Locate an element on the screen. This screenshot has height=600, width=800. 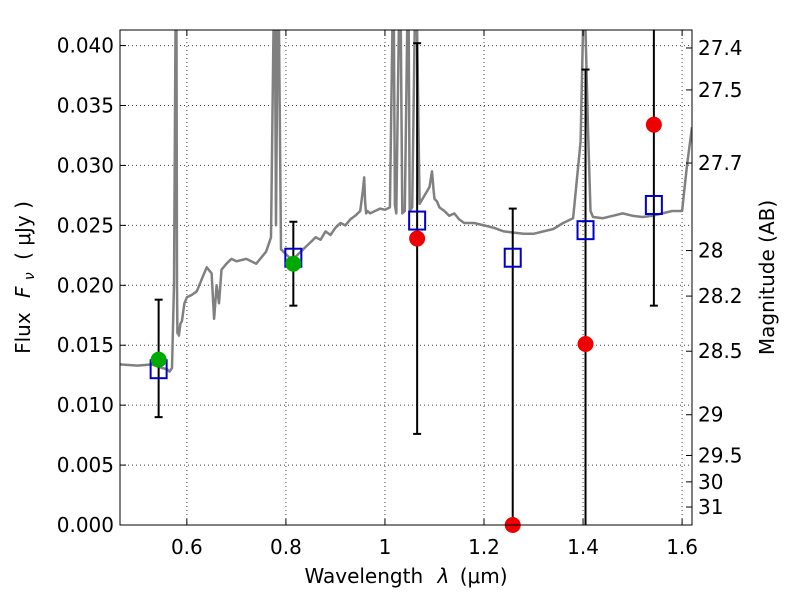
y-axis-title: Flux F ν ( μJy ) is located at coordinates (25, 277).